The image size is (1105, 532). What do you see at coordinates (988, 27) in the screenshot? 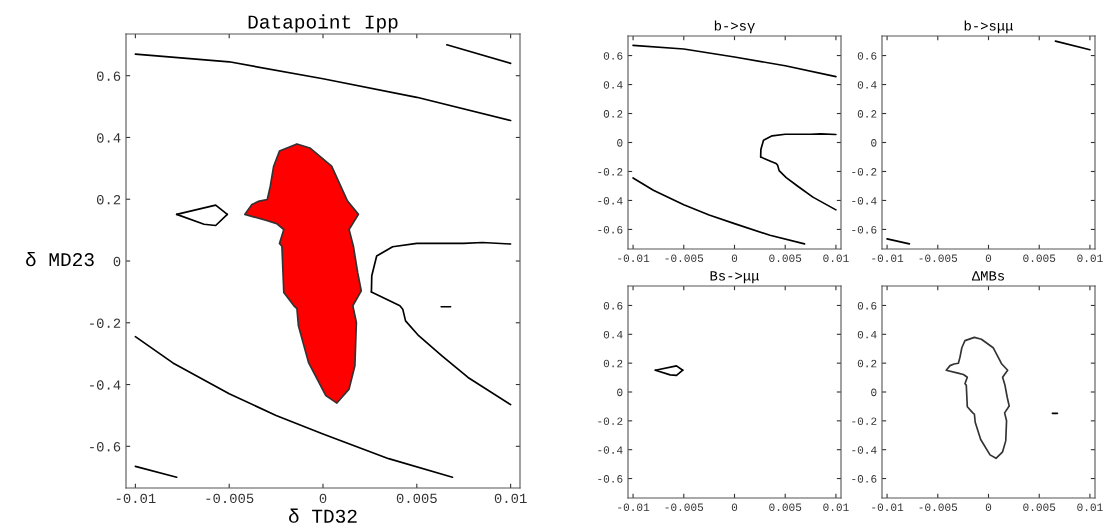
I see `chart-title: b->sμμ` at bounding box center [988, 27].